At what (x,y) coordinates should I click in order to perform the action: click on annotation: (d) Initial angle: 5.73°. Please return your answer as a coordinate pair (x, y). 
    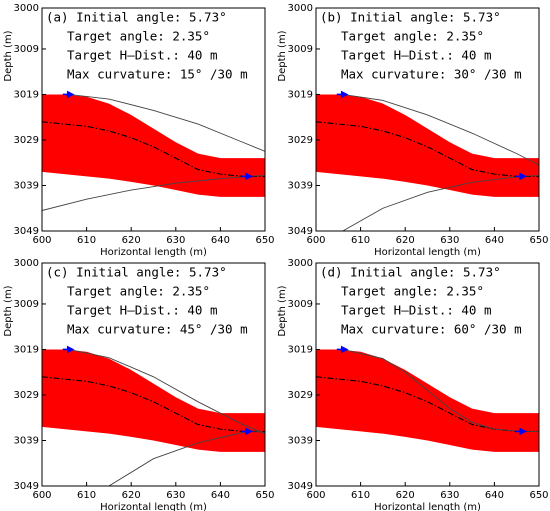
    Looking at the image, I should click on (410, 272).